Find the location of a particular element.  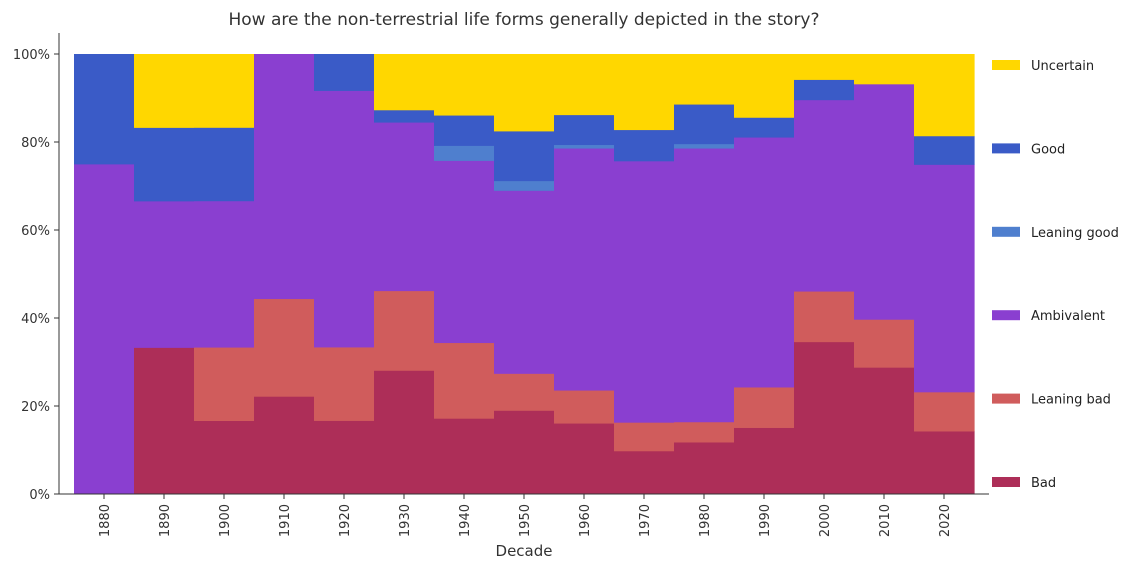

bar-good-1980 is located at coordinates (704, 124).